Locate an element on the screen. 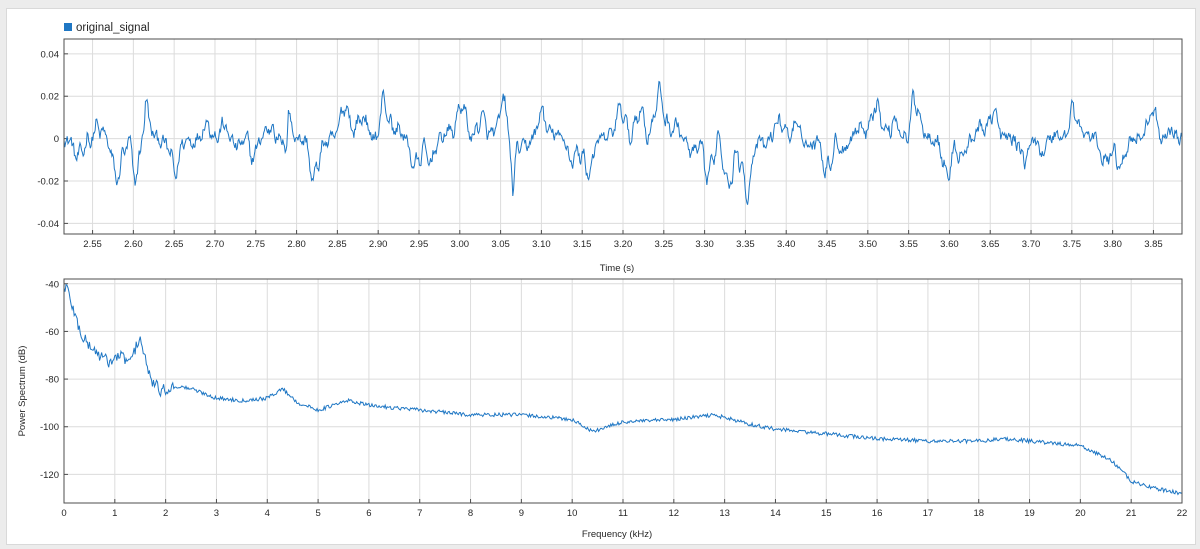 The height and width of the screenshot is (549, 1200). y-tick-label: -120 is located at coordinates (49, 475).